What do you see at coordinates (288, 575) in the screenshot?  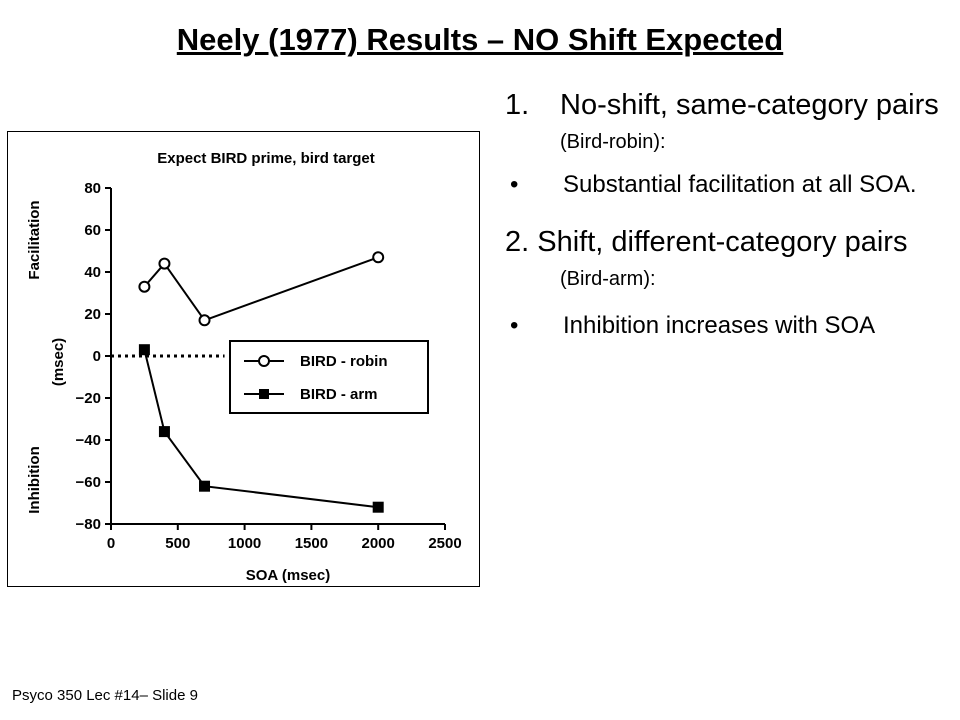 I see `x-axis-label: SOA (msec)` at bounding box center [288, 575].